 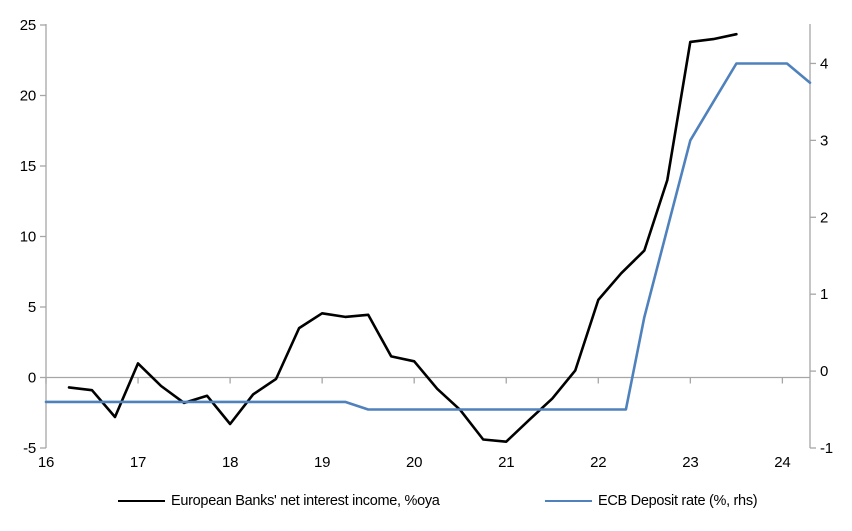 I want to click on y-left-tick-label: 25, so click(x=28, y=25).